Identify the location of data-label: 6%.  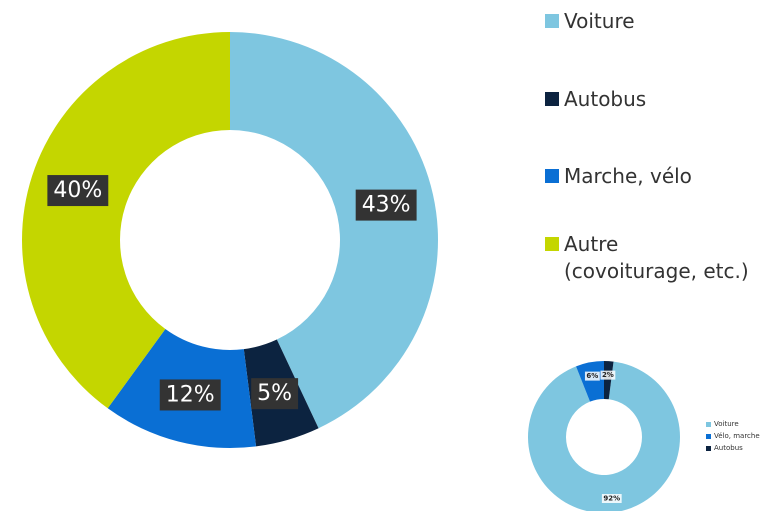
(592, 376).